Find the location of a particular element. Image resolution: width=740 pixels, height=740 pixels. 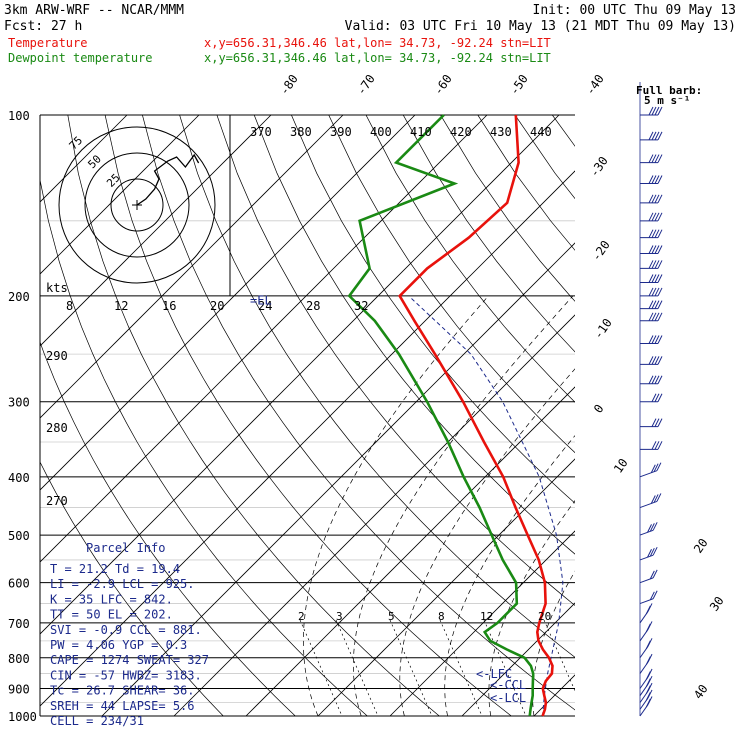

temperature-axis-label: -70 is located at coordinates (366, 85).